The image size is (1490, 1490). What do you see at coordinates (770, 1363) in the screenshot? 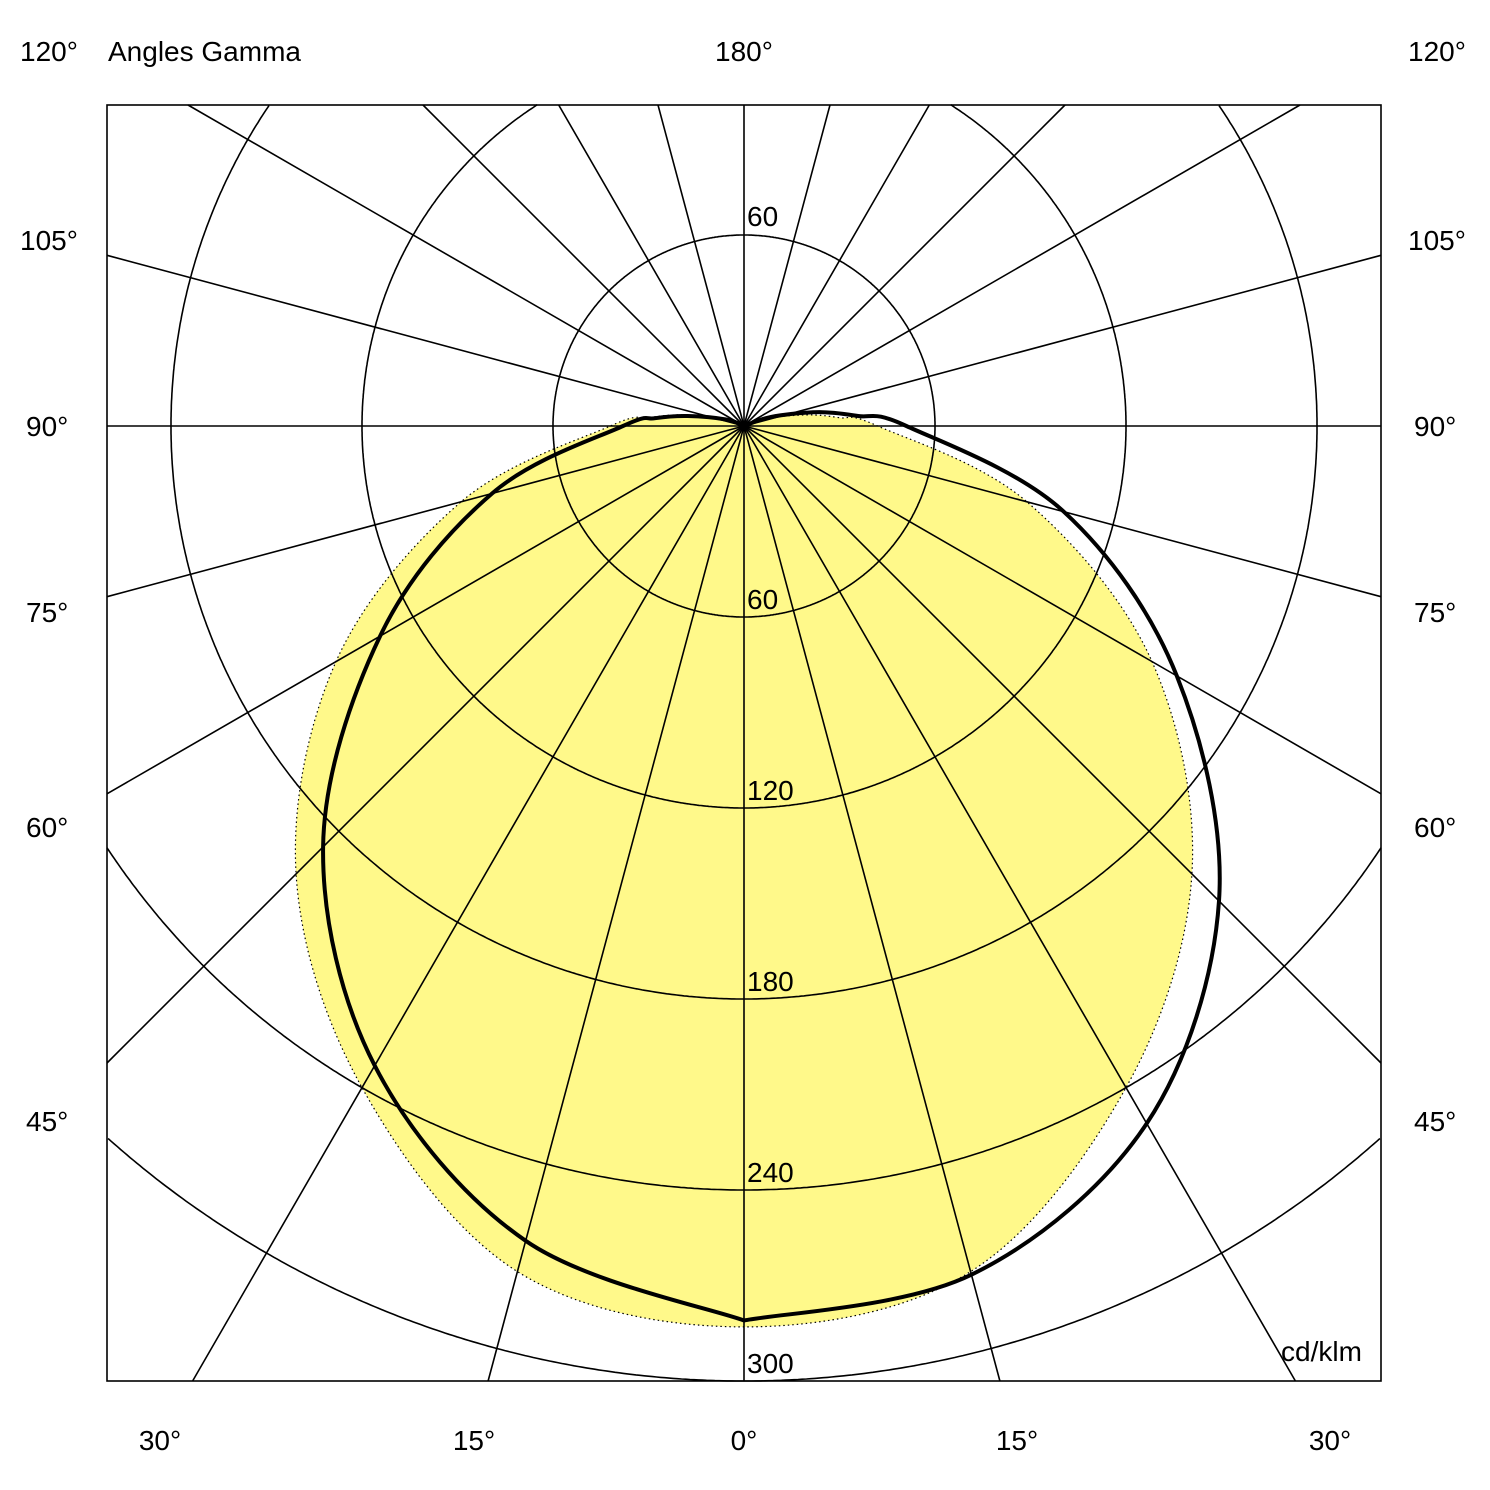
I see `ring-label: 300` at bounding box center [770, 1363].